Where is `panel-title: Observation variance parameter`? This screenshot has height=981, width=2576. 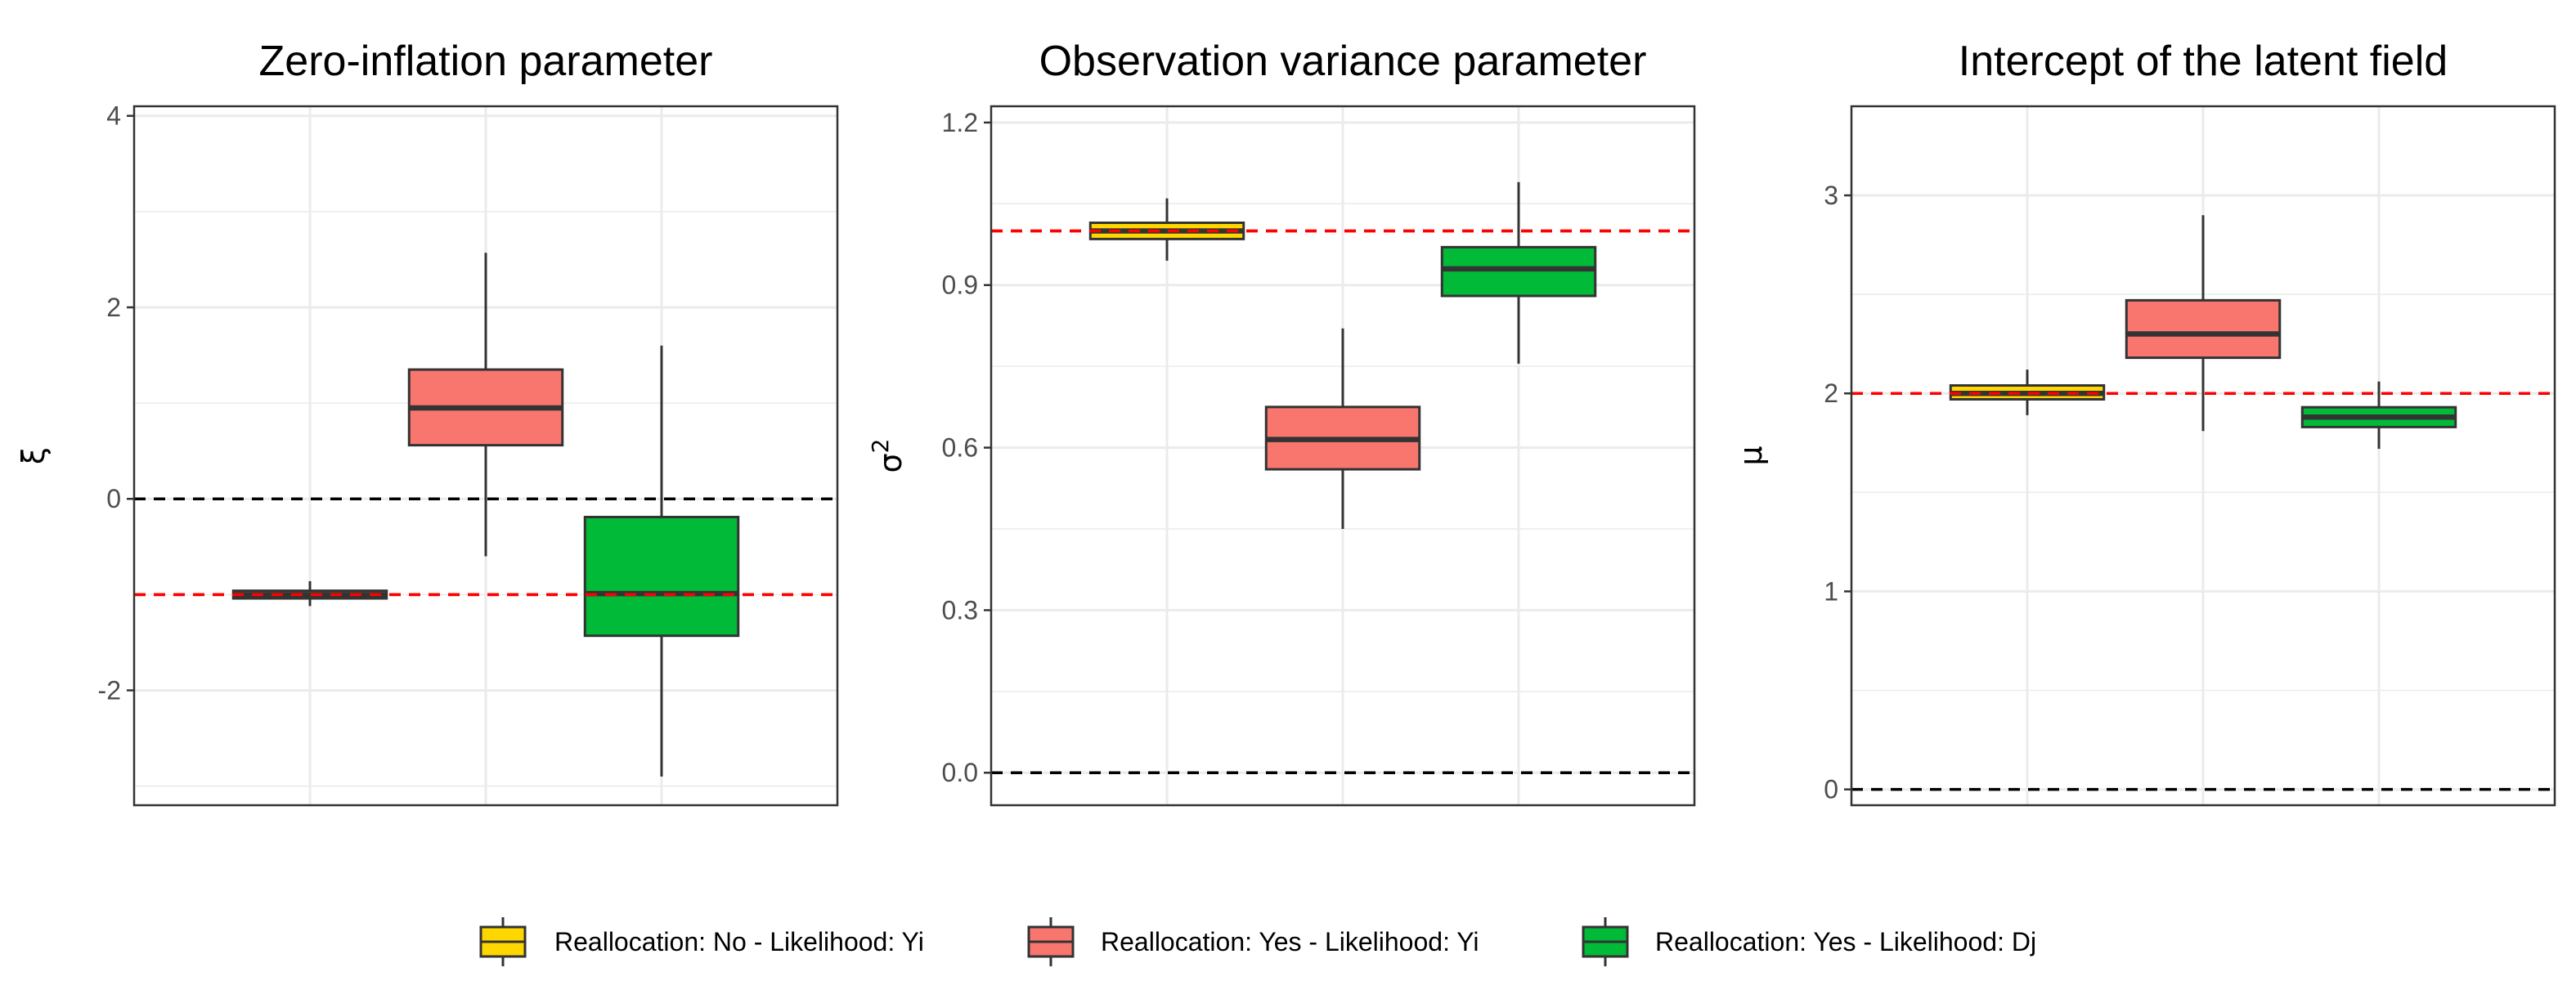 panel-title: Observation variance parameter is located at coordinates (1343, 61).